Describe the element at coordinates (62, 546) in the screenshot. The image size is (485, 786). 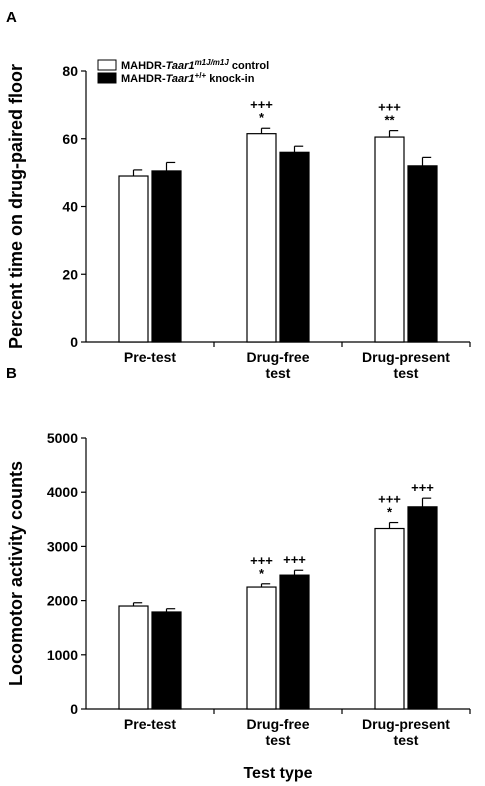
I see `y-tick-label: 3000` at that location.